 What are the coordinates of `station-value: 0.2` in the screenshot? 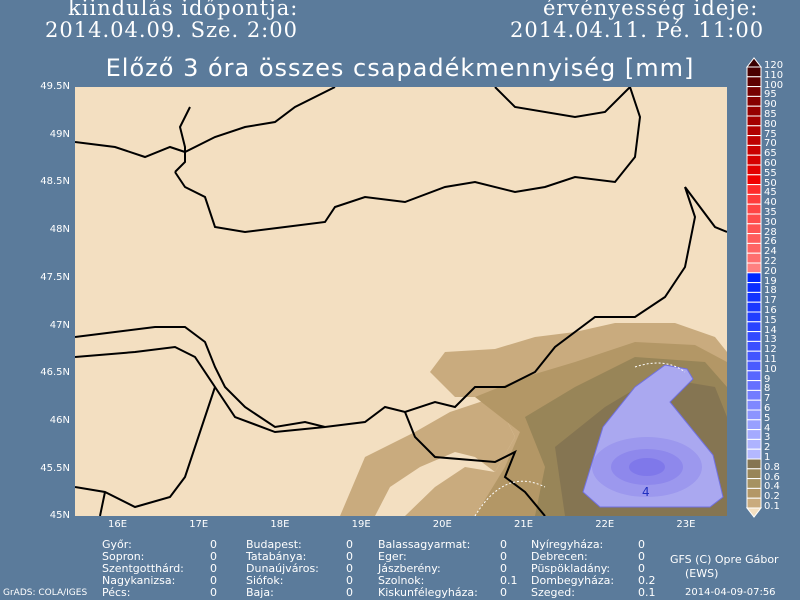 It's located at (647, 580).